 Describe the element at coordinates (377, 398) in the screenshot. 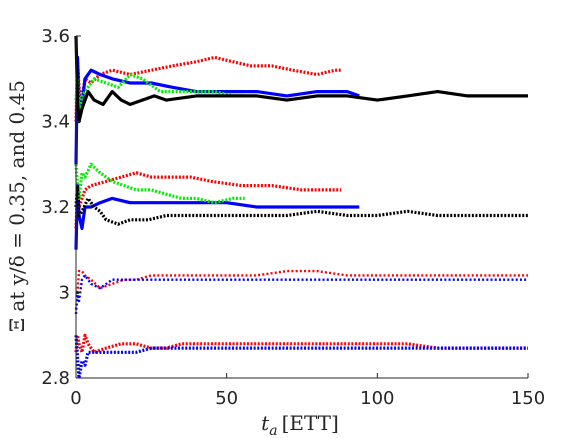

I see `x-tick-label: 100` at that location.